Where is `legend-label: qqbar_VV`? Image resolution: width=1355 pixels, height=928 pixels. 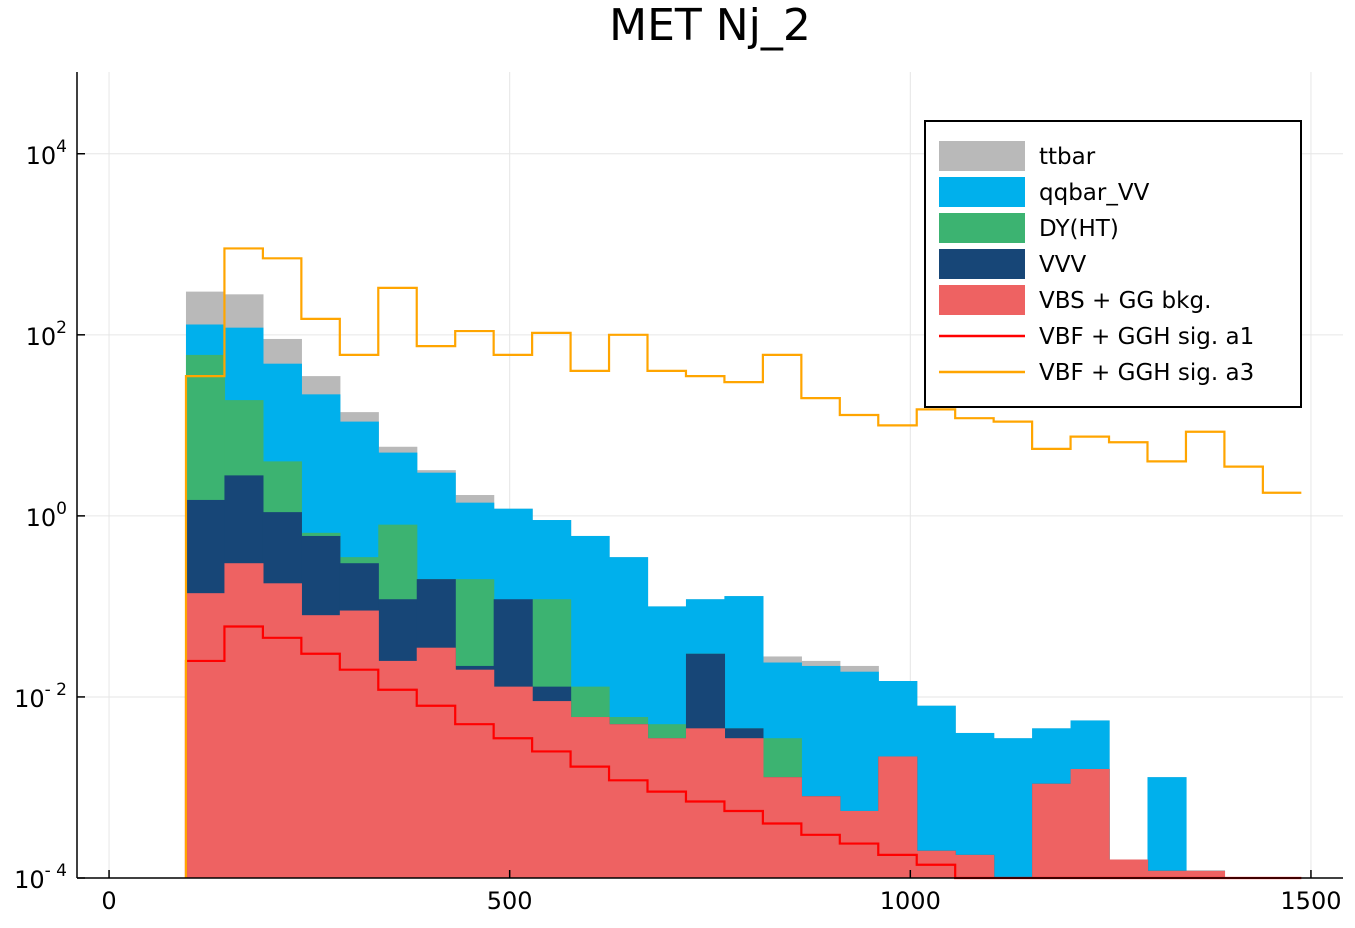
legend-label: qqbar_VV is located at coordinates (1094, 193).